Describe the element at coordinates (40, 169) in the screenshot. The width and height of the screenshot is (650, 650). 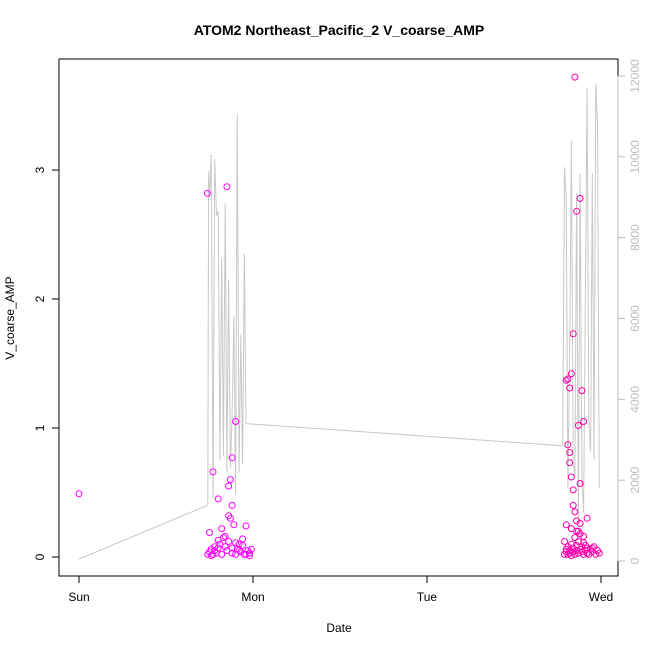
I see `left-tick-label: 3` at that location.